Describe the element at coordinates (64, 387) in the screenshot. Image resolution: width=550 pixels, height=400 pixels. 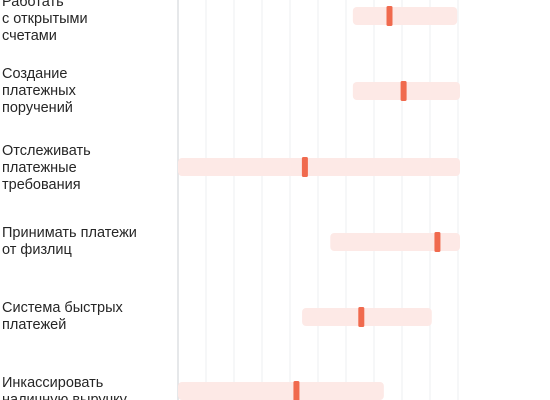
I see `category-label: Инкассировать наличную выручку` at that location.